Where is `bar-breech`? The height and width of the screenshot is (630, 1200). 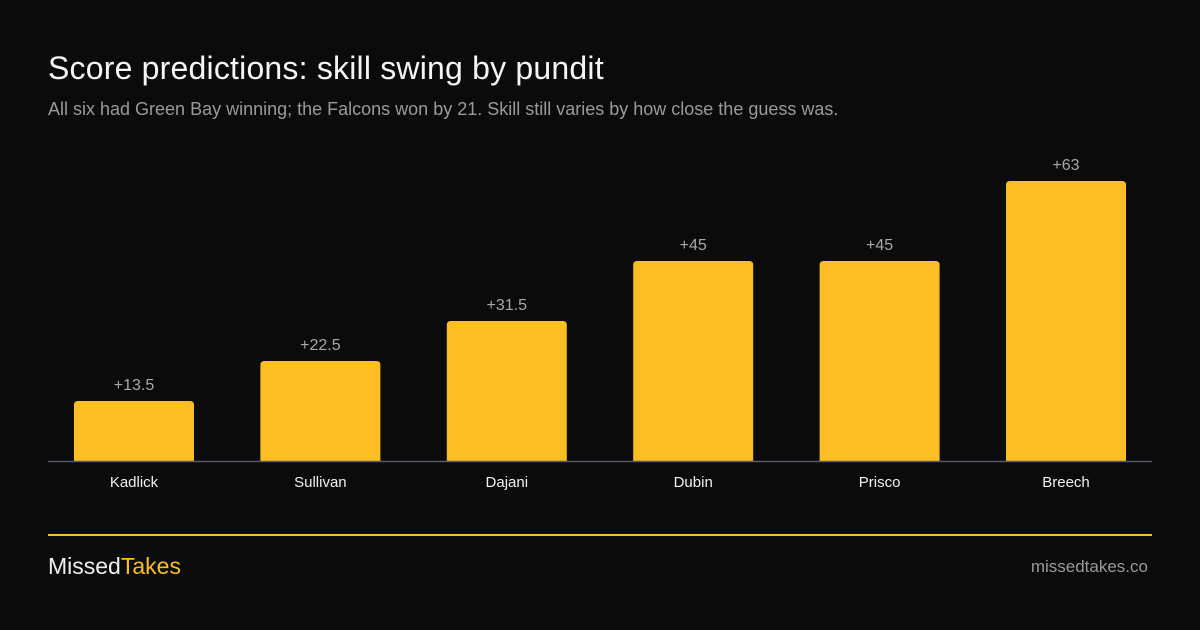
bar-breech is located at coordinates (1066, 321).